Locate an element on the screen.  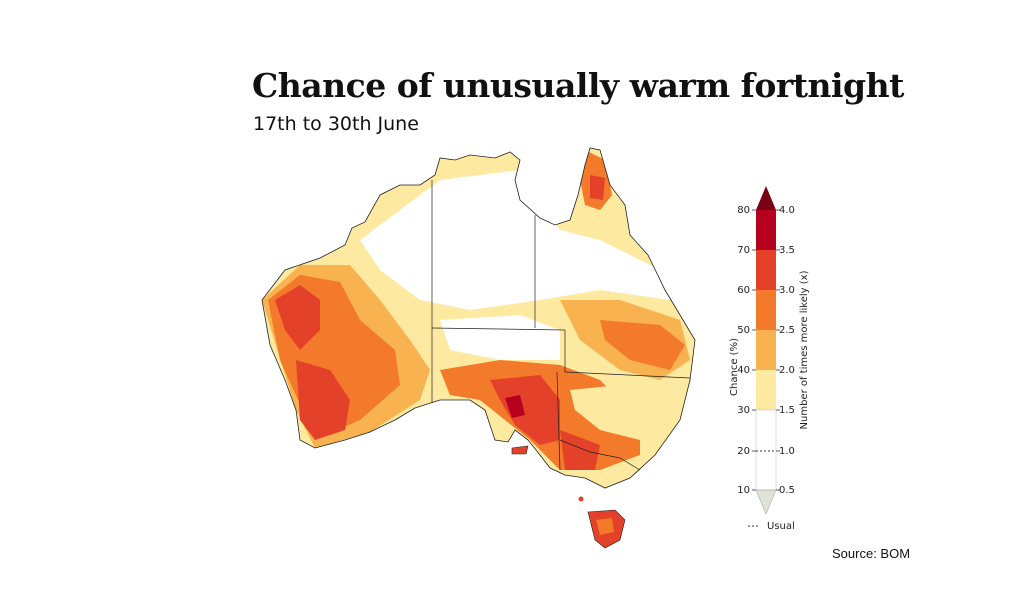
colorbar-ticks is located at coordinates (766, 350).